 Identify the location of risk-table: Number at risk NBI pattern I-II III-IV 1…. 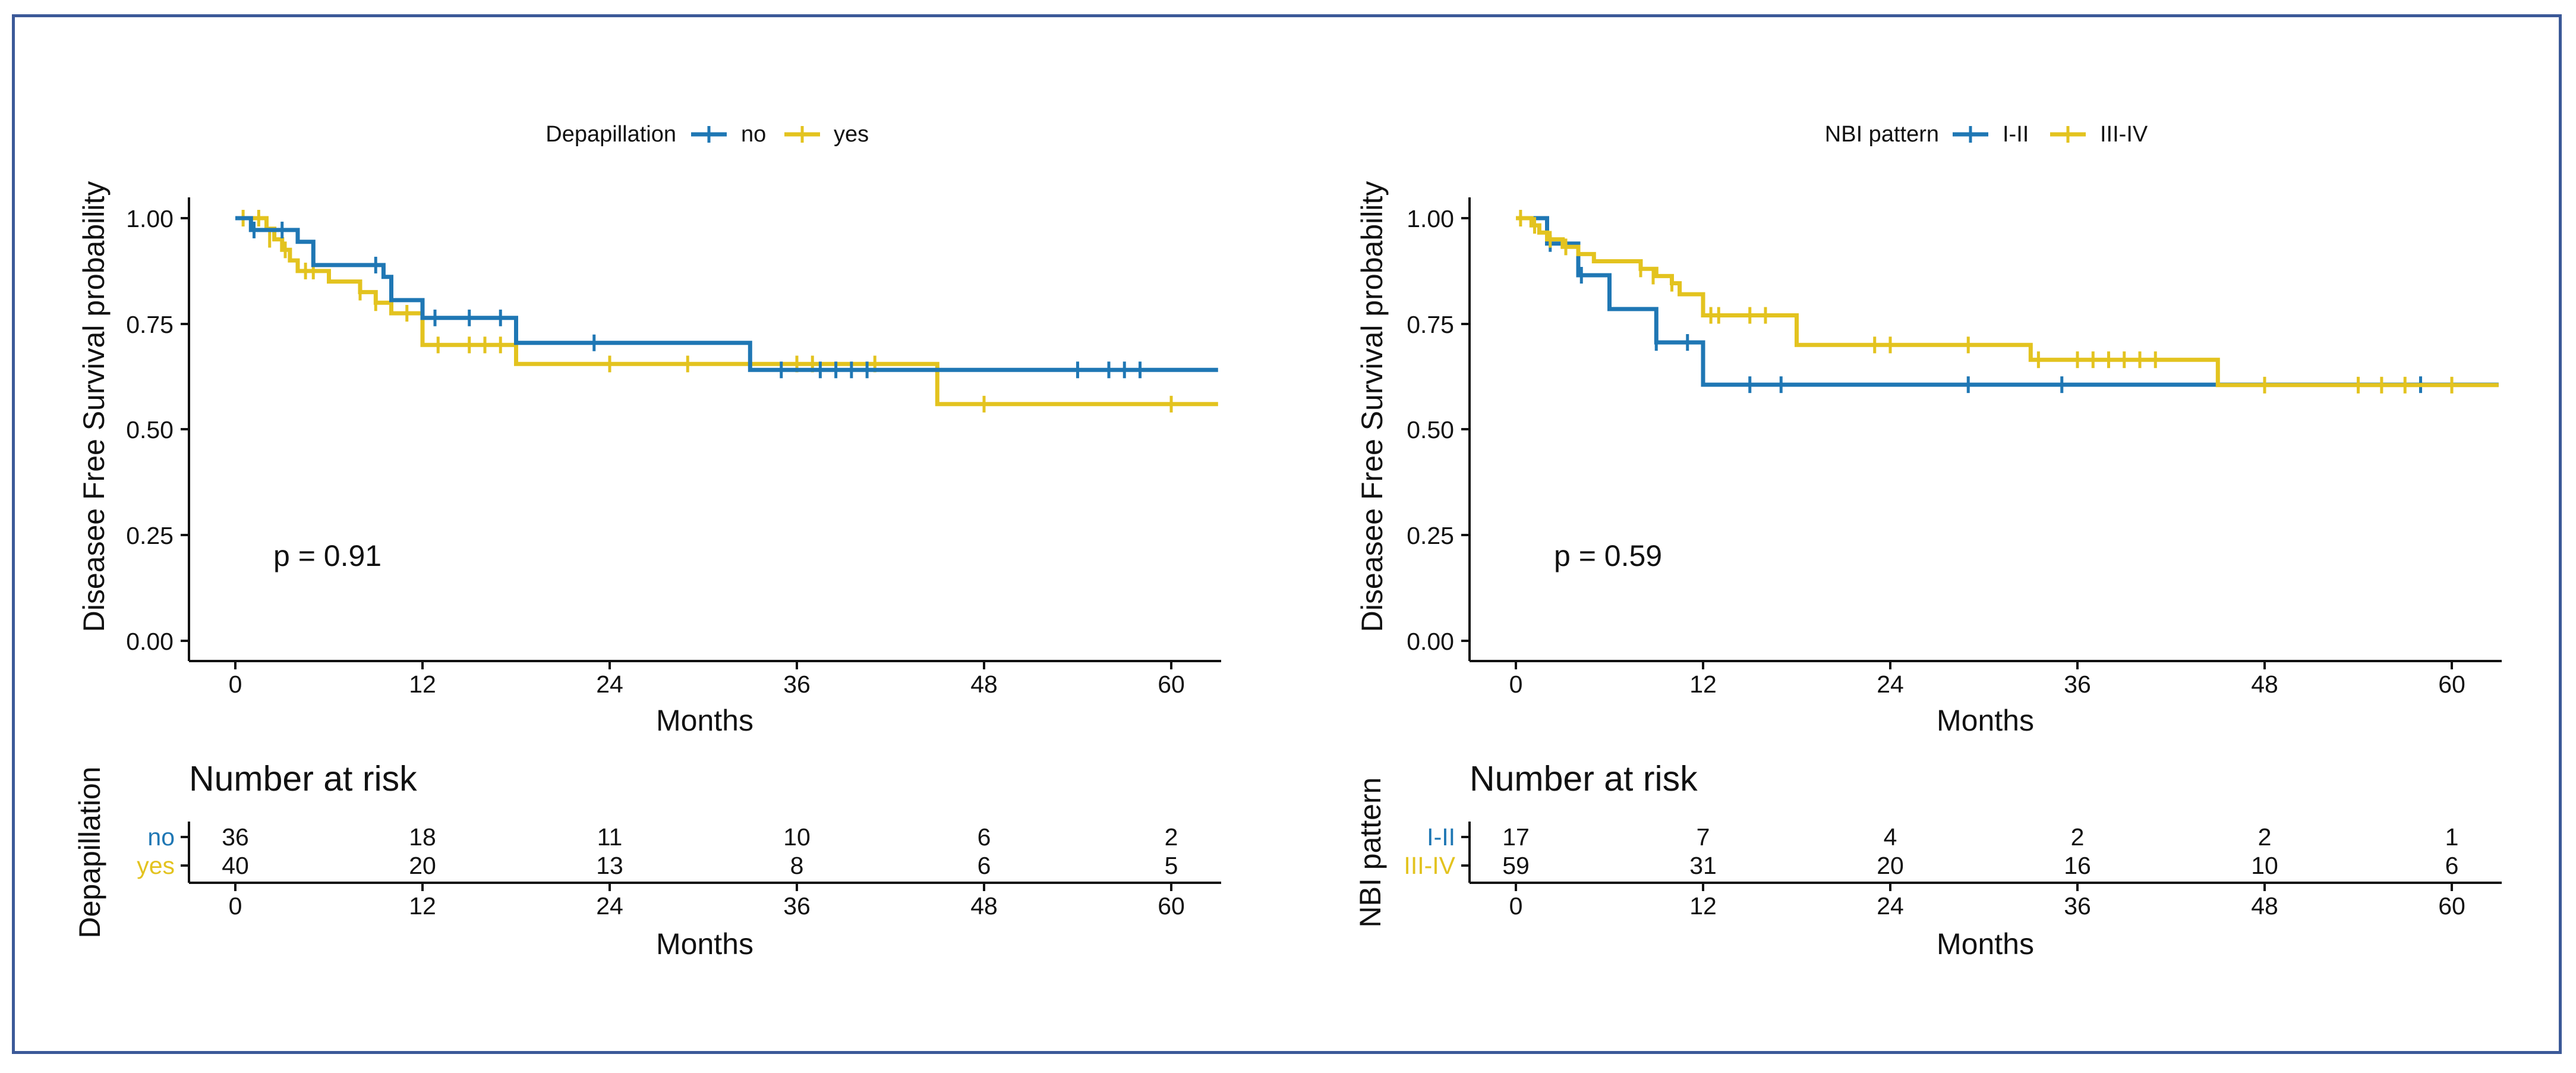
(1928, 860).